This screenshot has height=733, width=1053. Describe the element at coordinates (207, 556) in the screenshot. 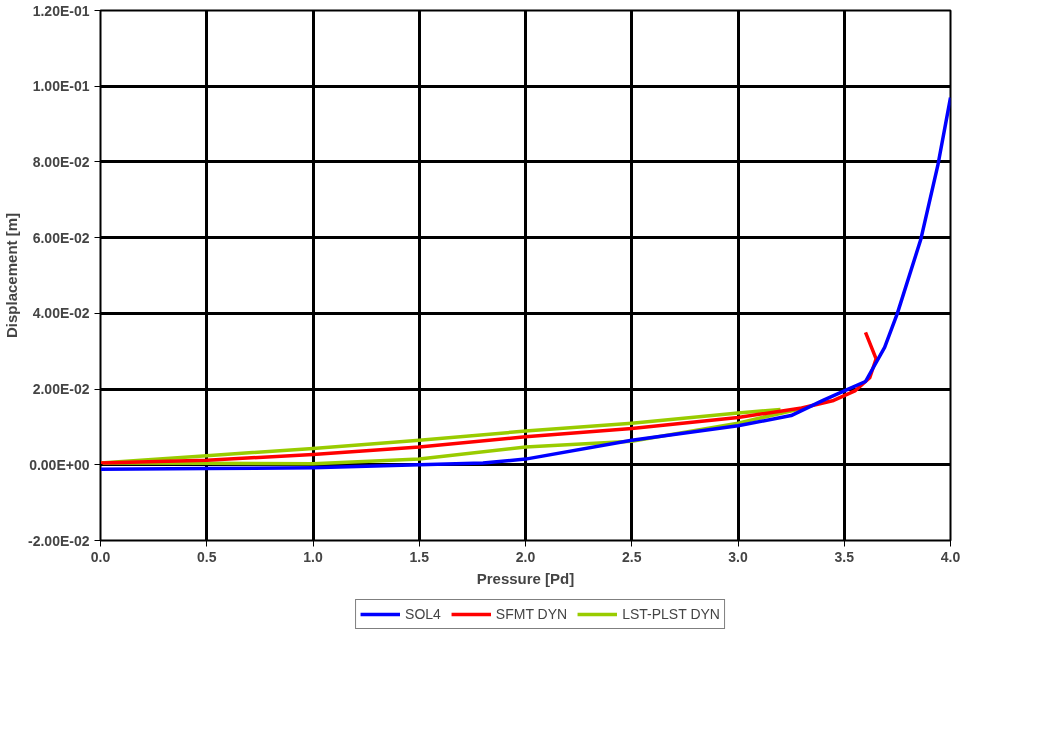

I see `x-tick-label: 0.5` at that location.